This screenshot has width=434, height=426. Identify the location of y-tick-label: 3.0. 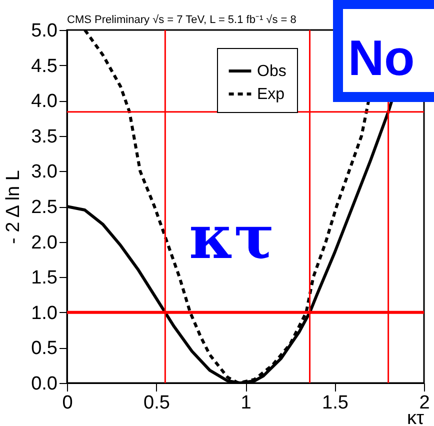
(44, 172).